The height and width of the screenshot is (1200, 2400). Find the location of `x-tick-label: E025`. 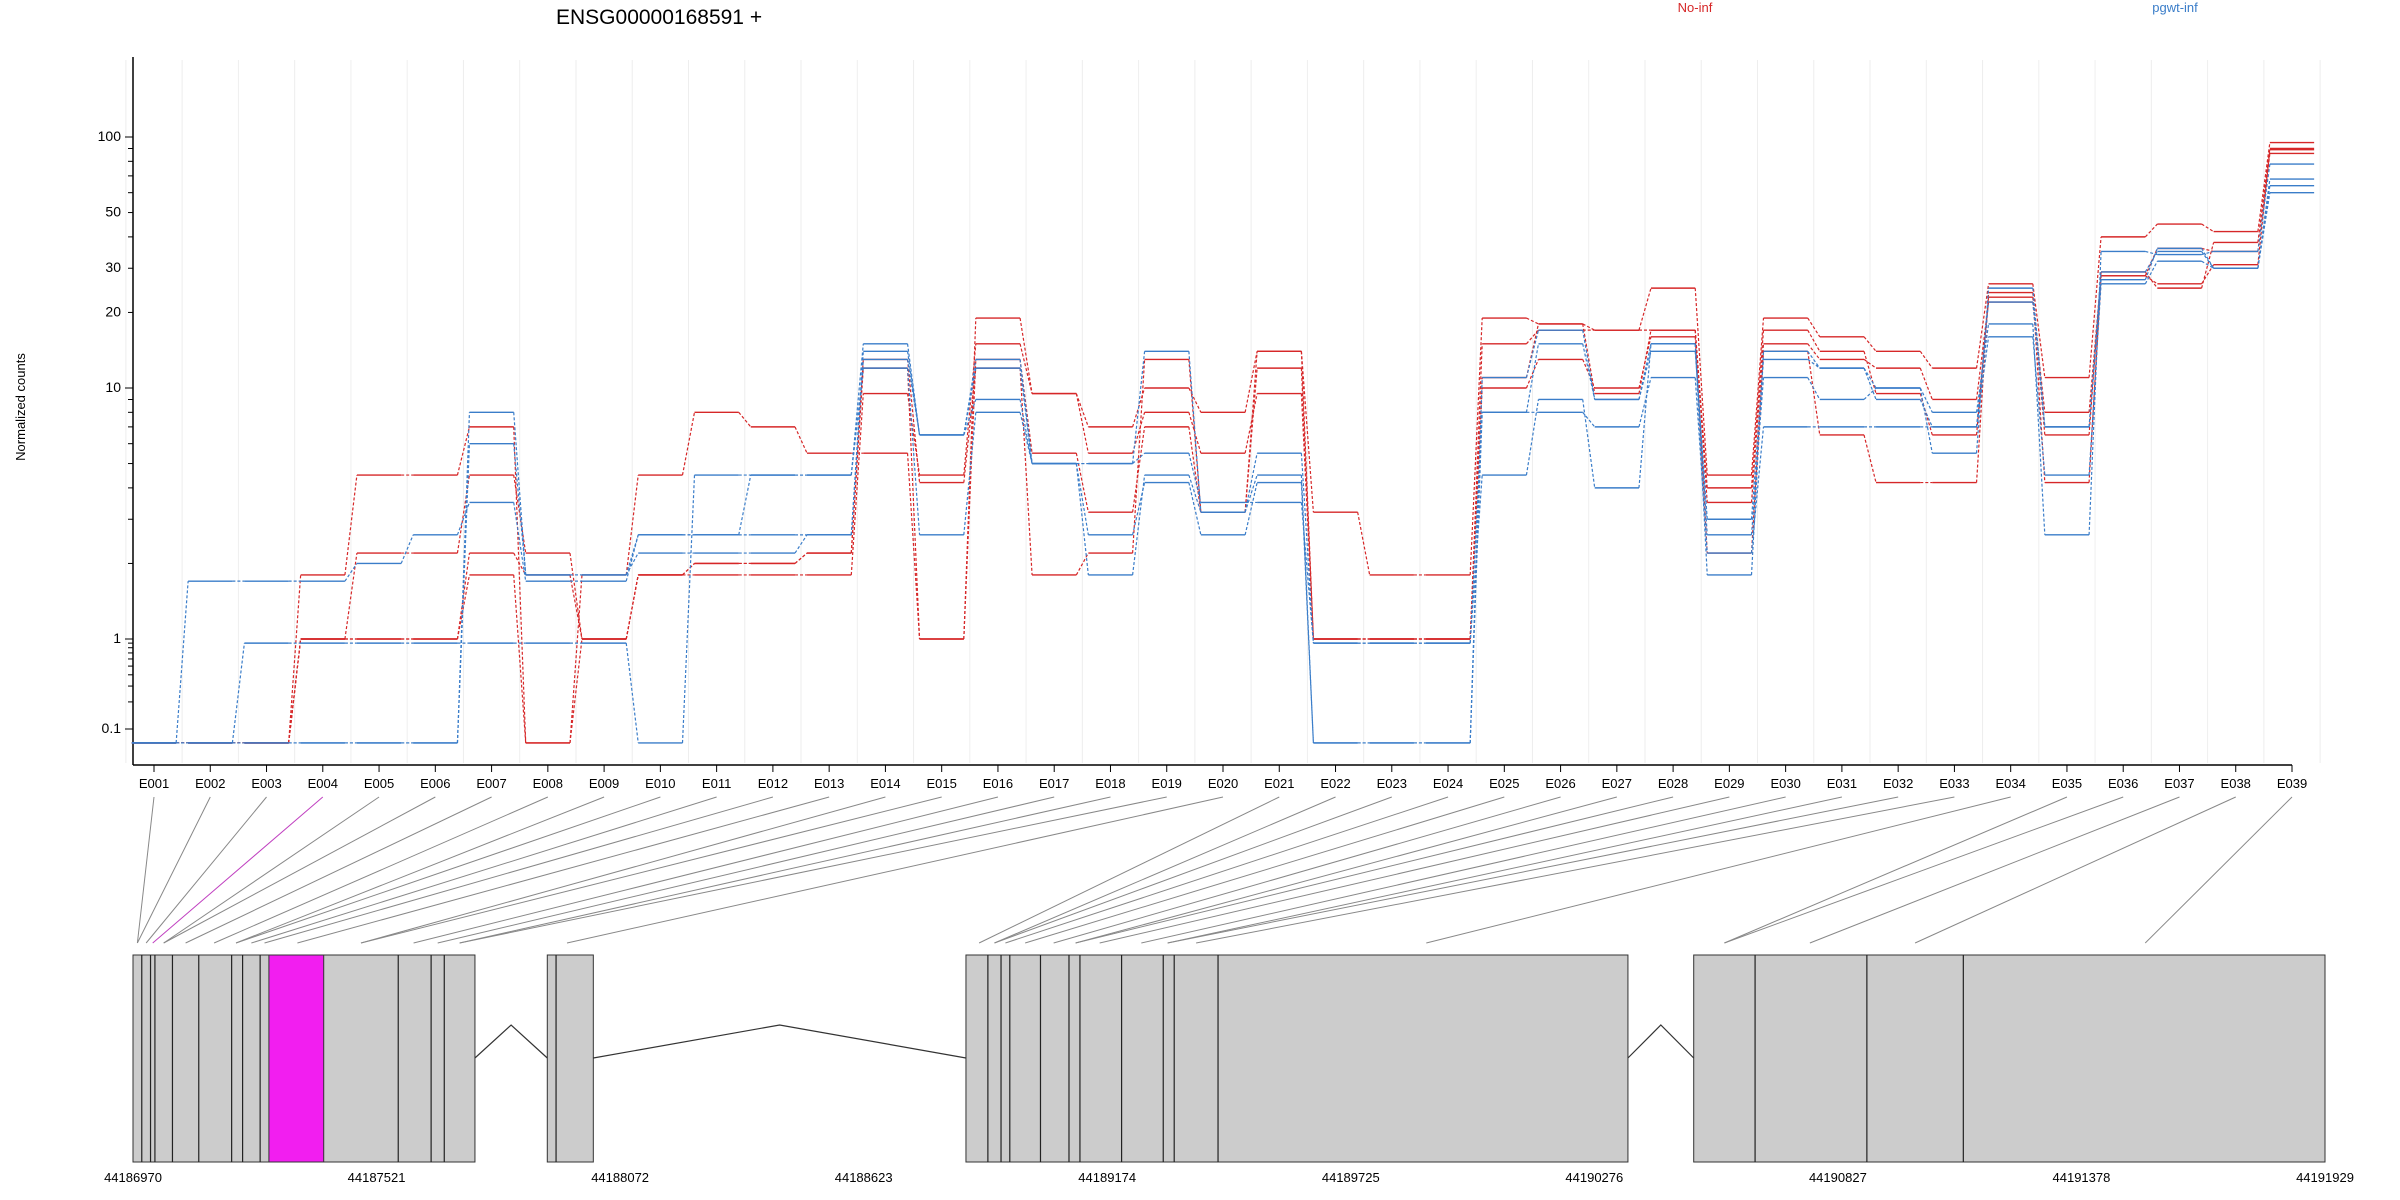

x-tick-label: E025 is located at coordinates (1504, 783).